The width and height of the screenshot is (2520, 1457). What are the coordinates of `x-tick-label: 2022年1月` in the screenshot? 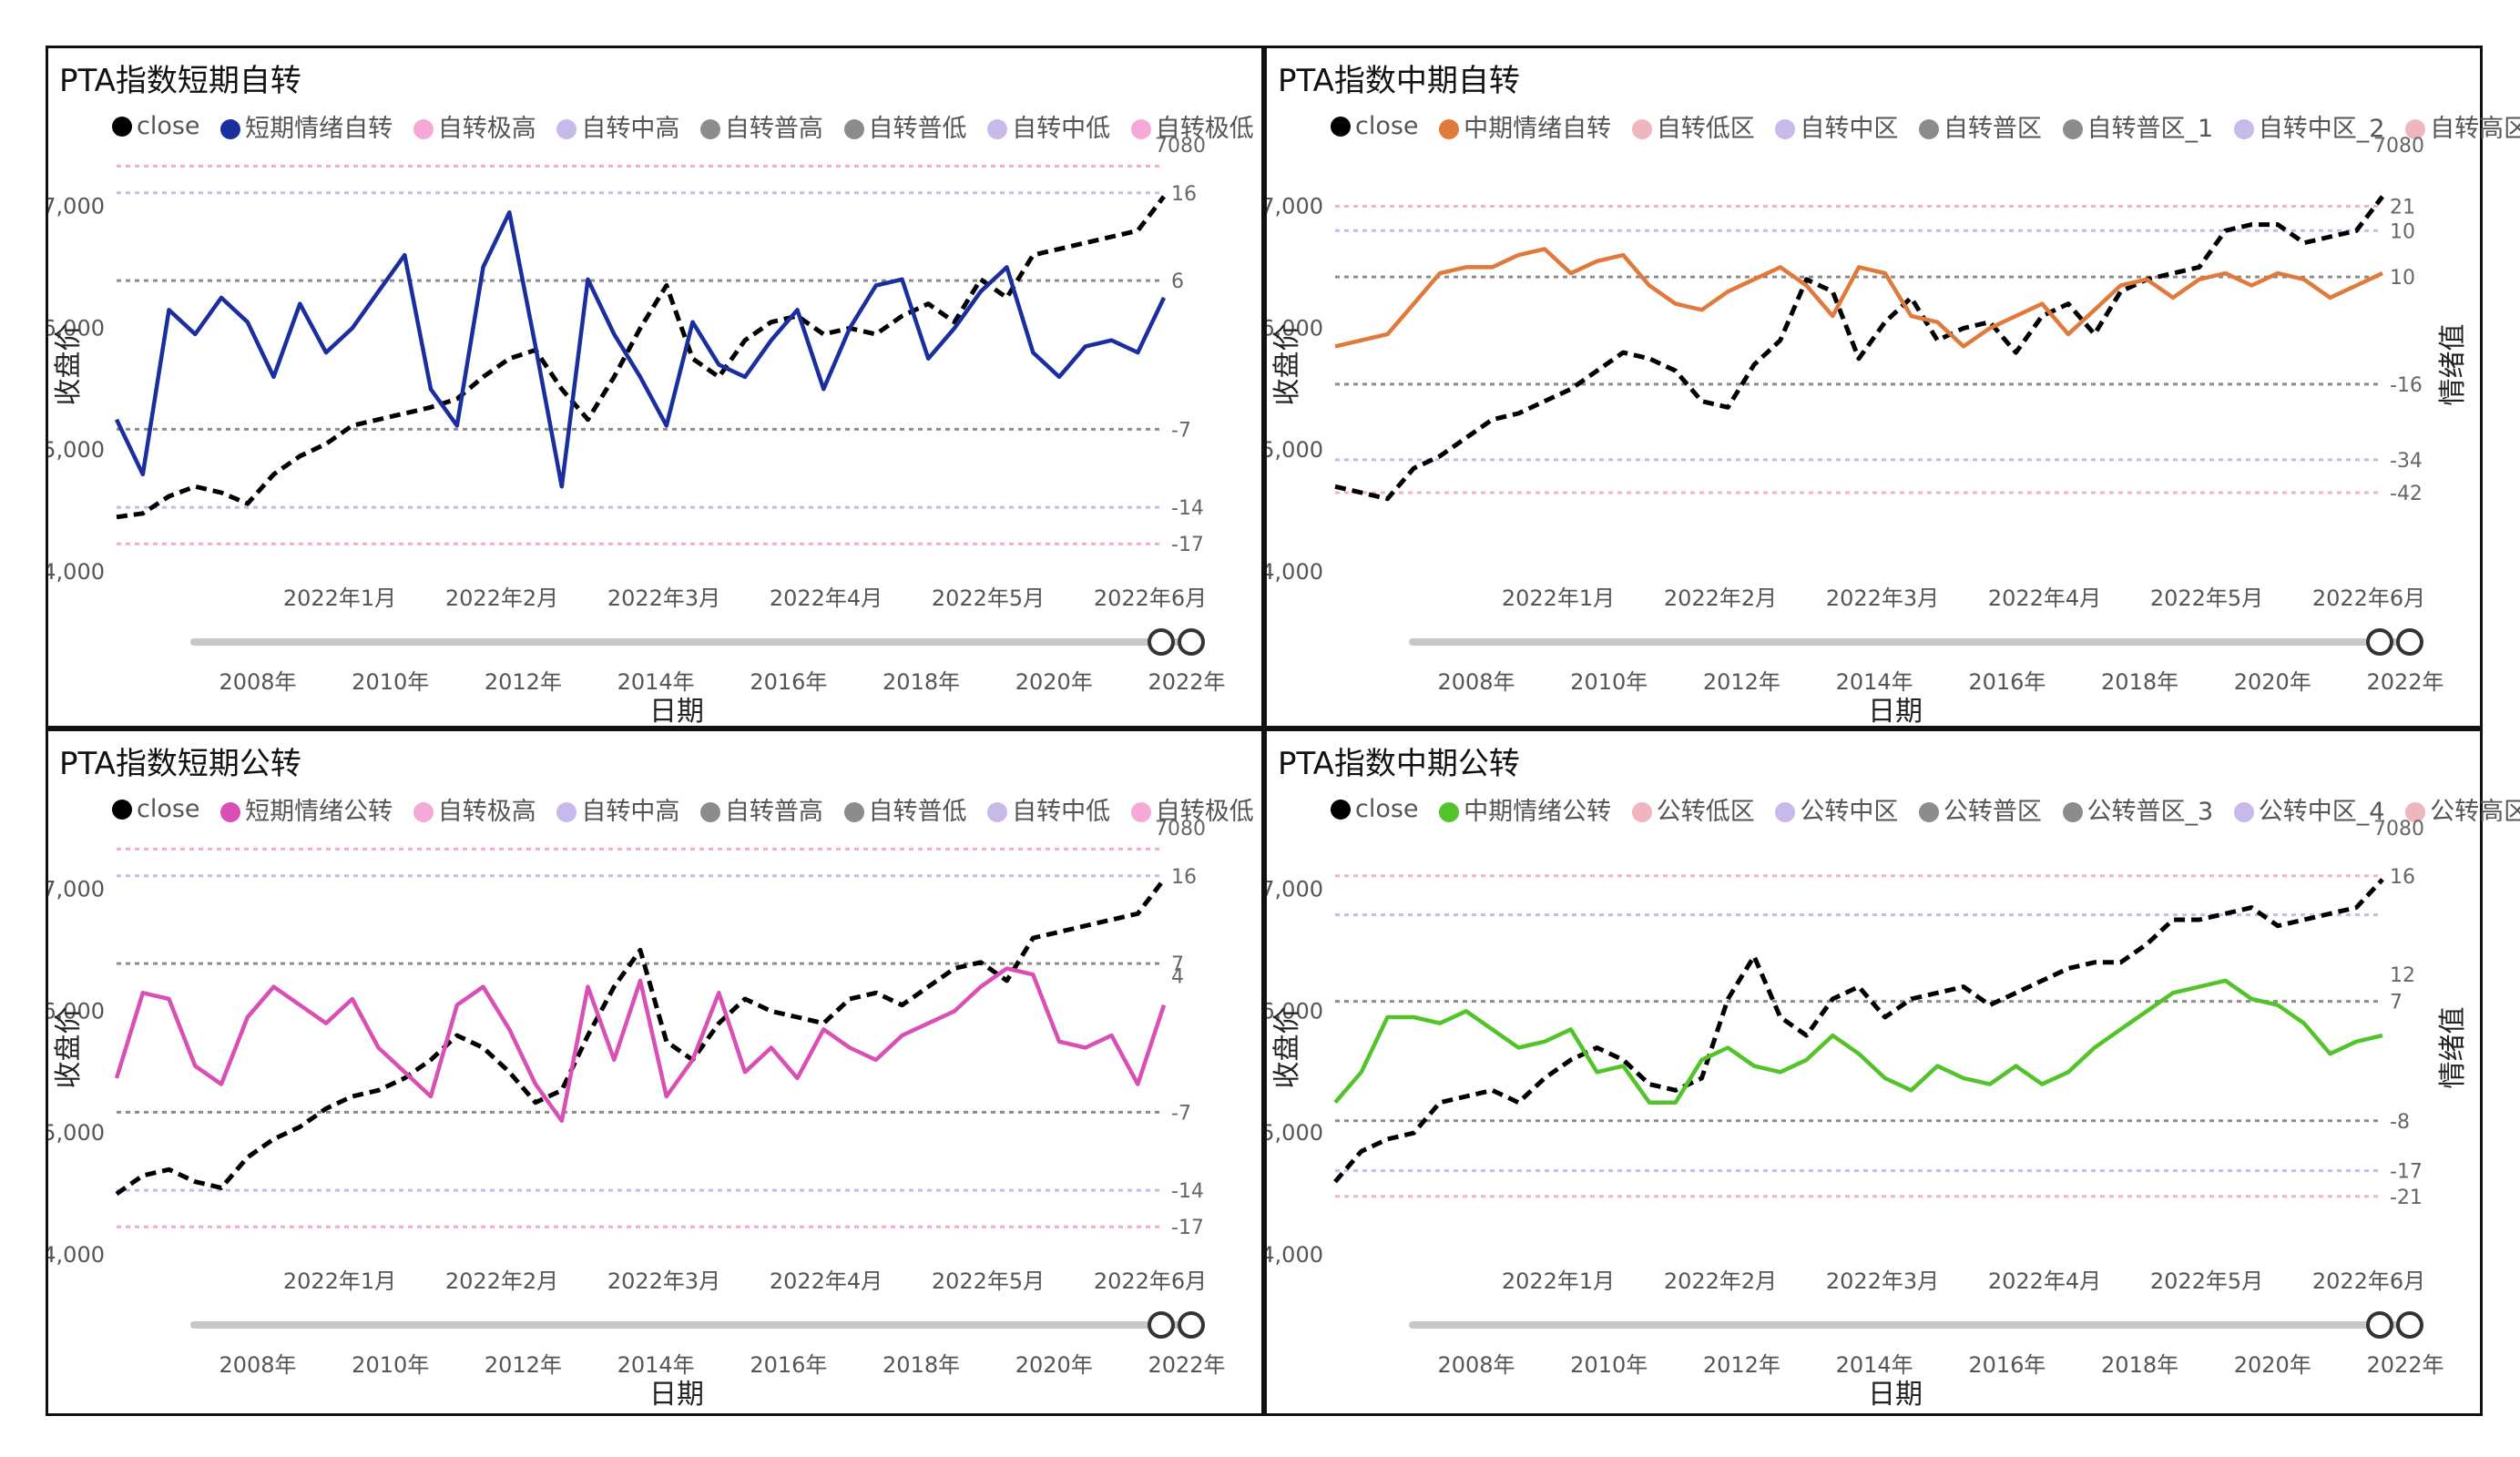 It's located at (339, 1281).